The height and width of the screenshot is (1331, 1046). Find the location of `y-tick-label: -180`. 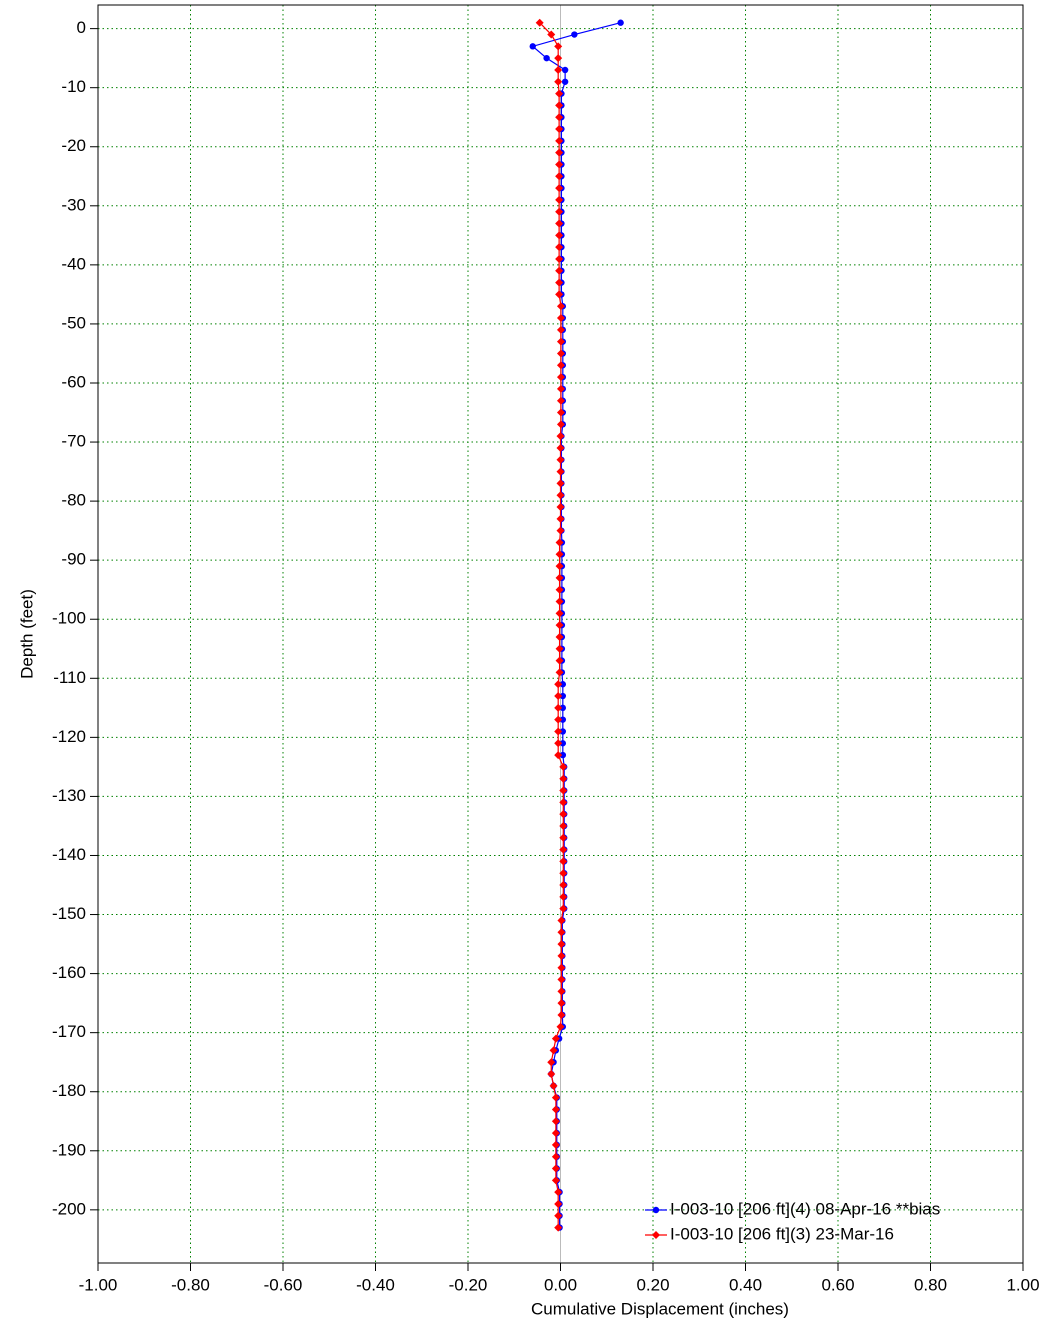

y-tick-label: -180 is located at coordinates (69, 1090).